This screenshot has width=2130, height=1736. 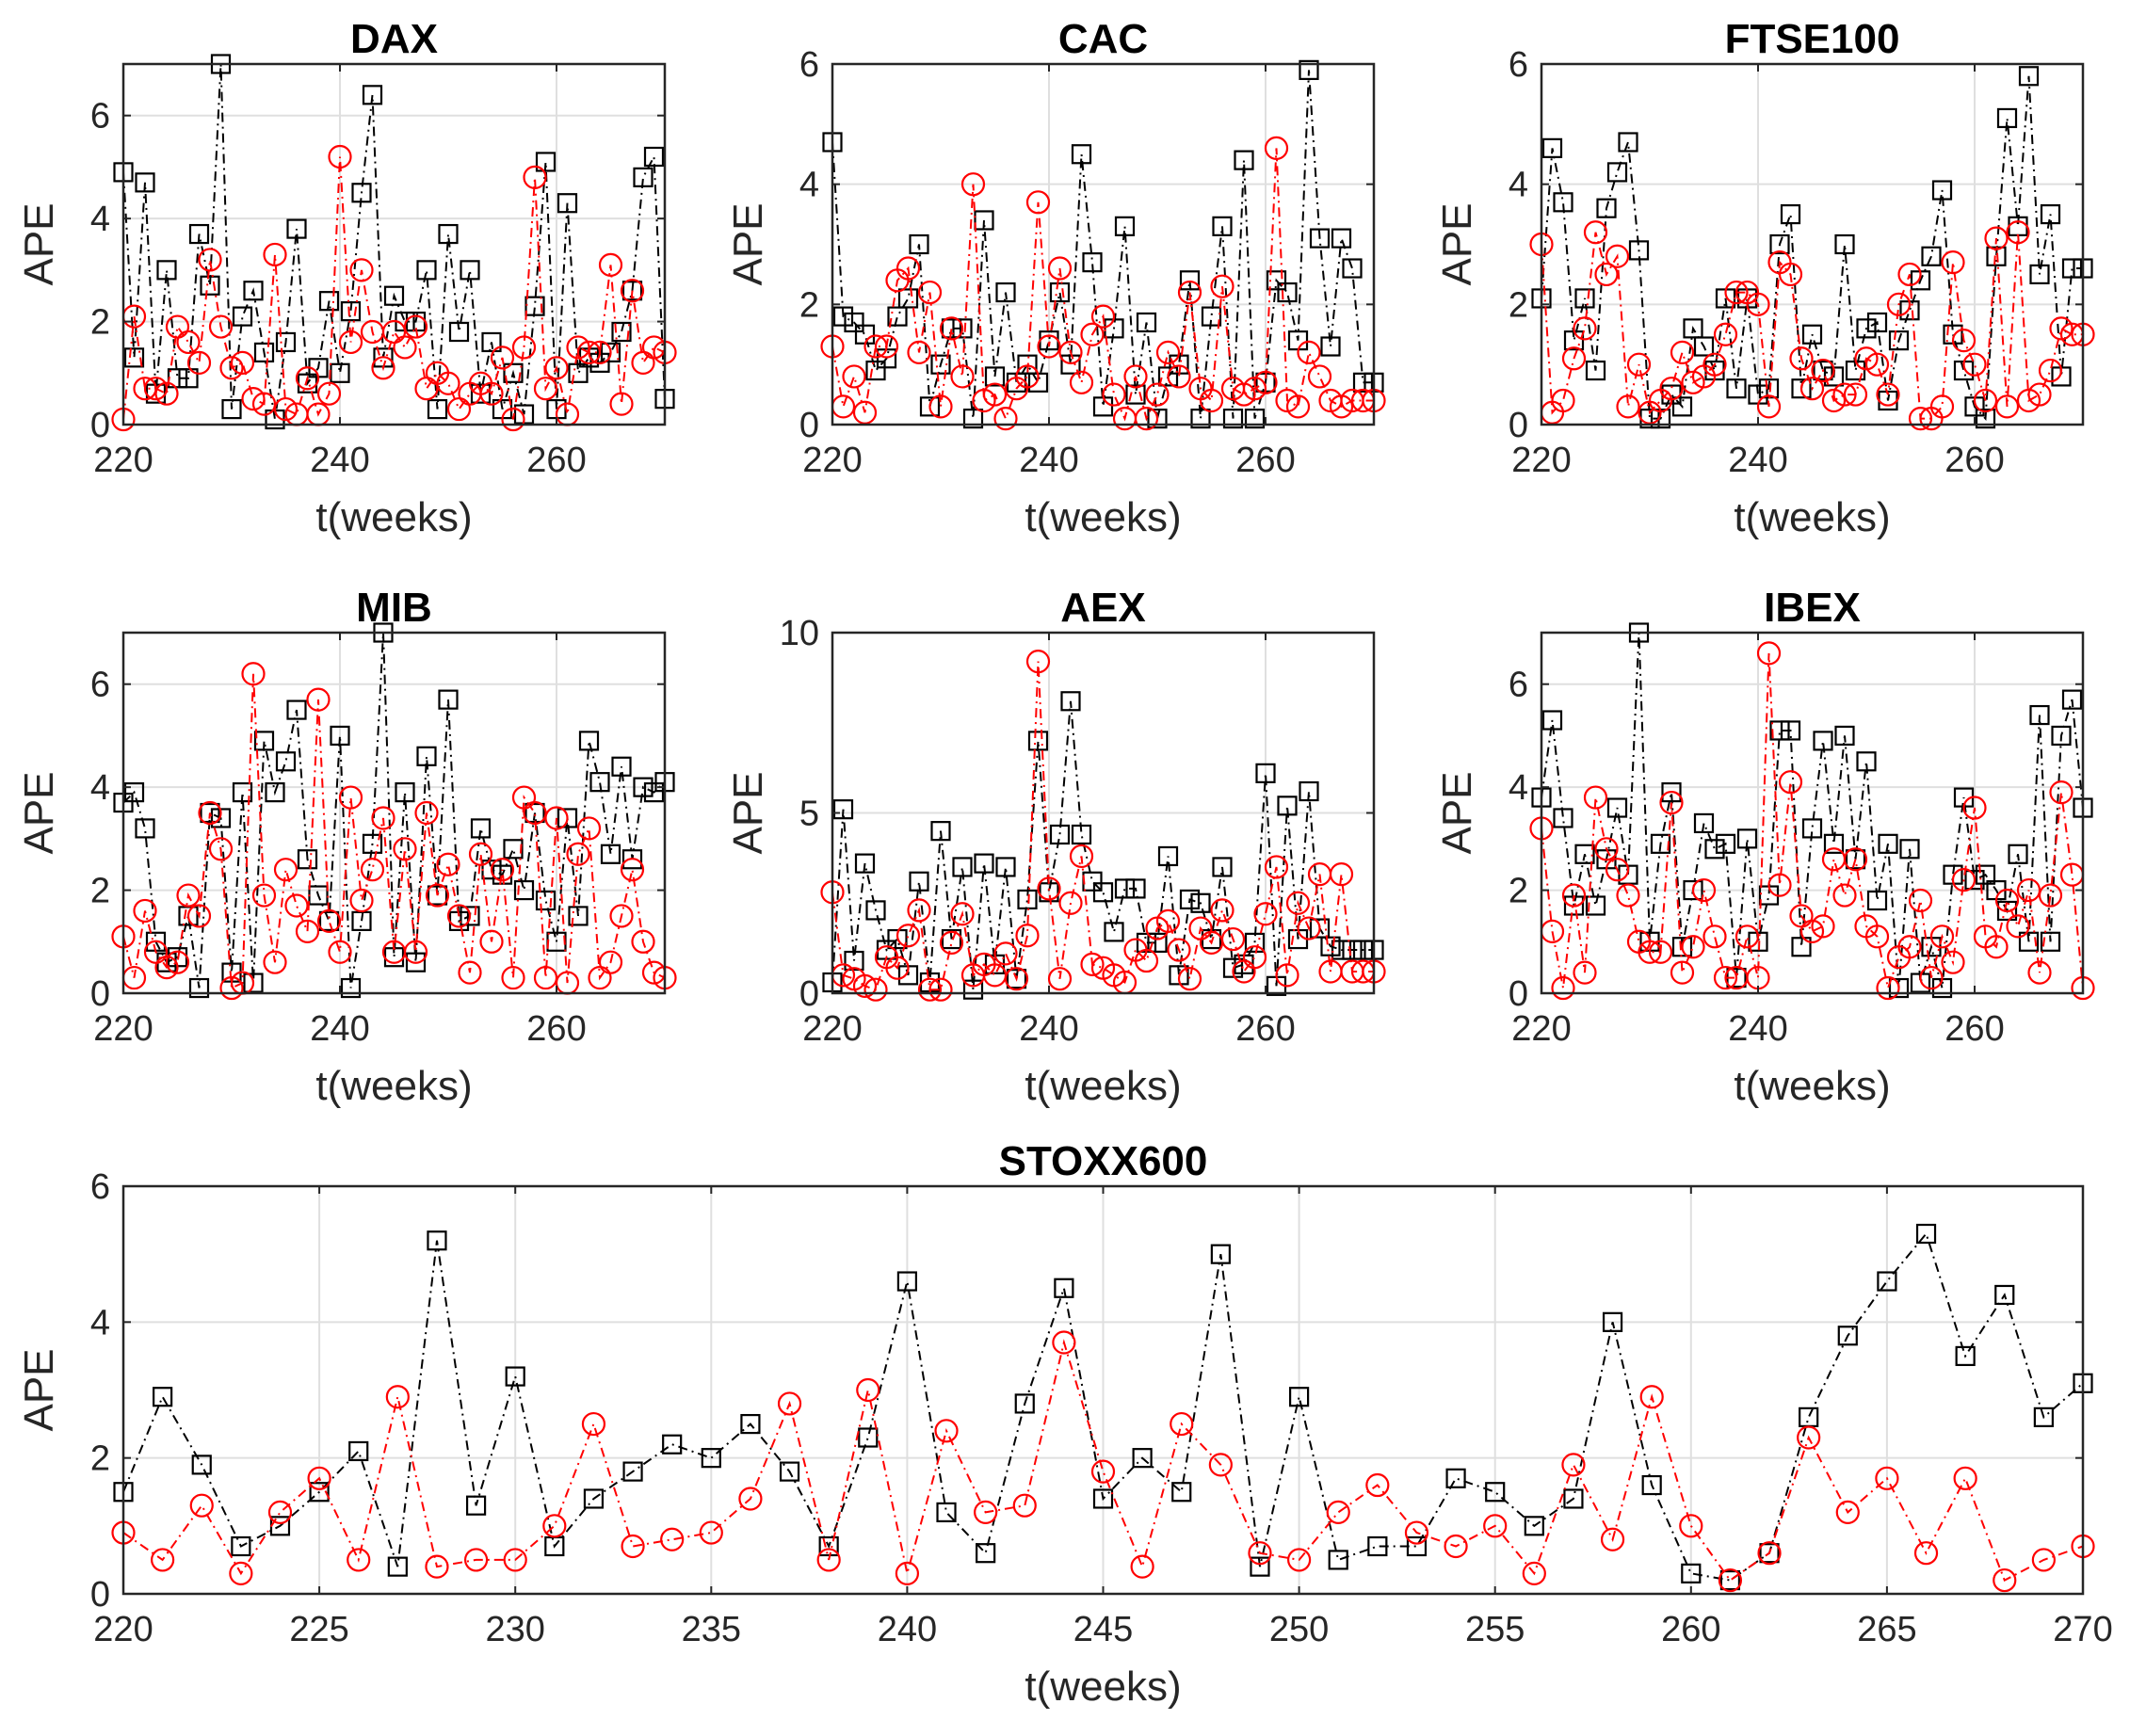 What do you see at coordinates (123, 1029) in the screenshot?
I see `x-tick-label: 220` at bounding box center [123, 1029].